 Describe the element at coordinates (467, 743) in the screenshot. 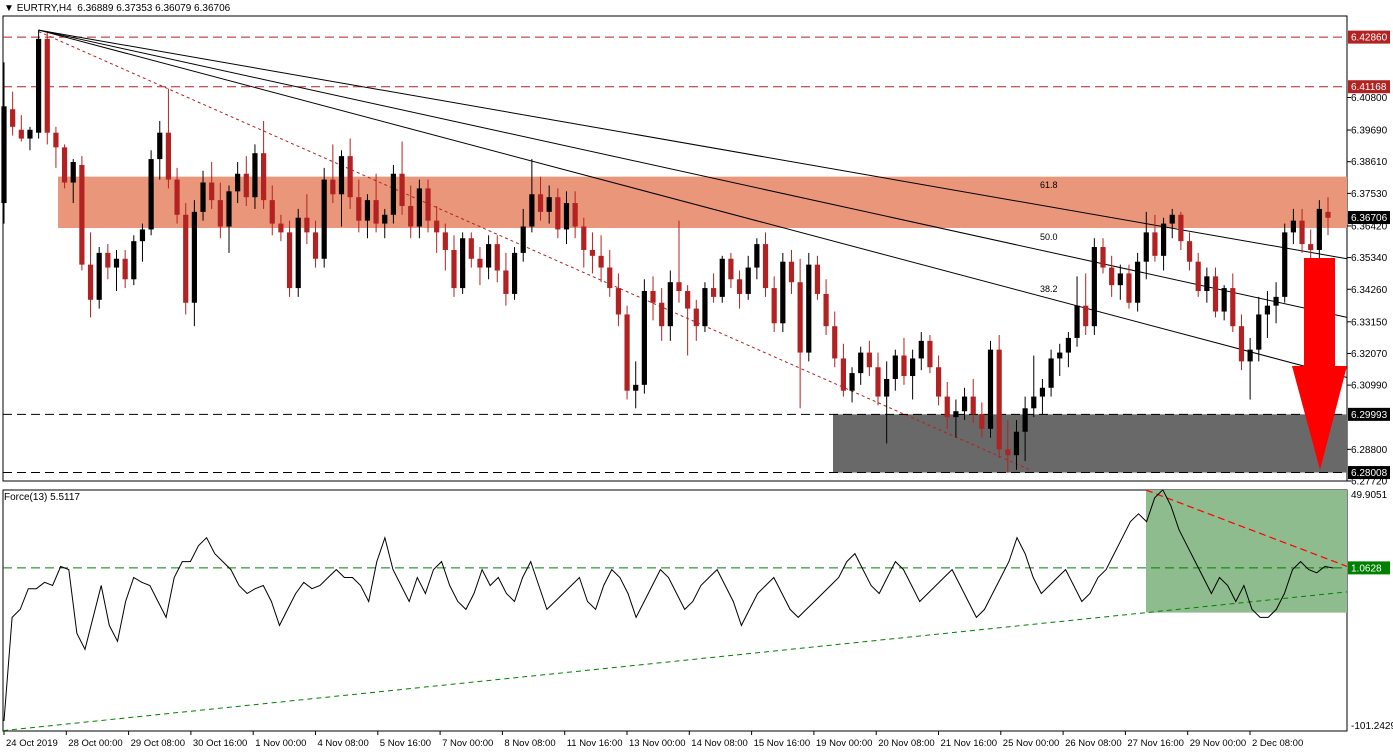

I see `x-tick-label: 7 Nov 00:00` at that location.